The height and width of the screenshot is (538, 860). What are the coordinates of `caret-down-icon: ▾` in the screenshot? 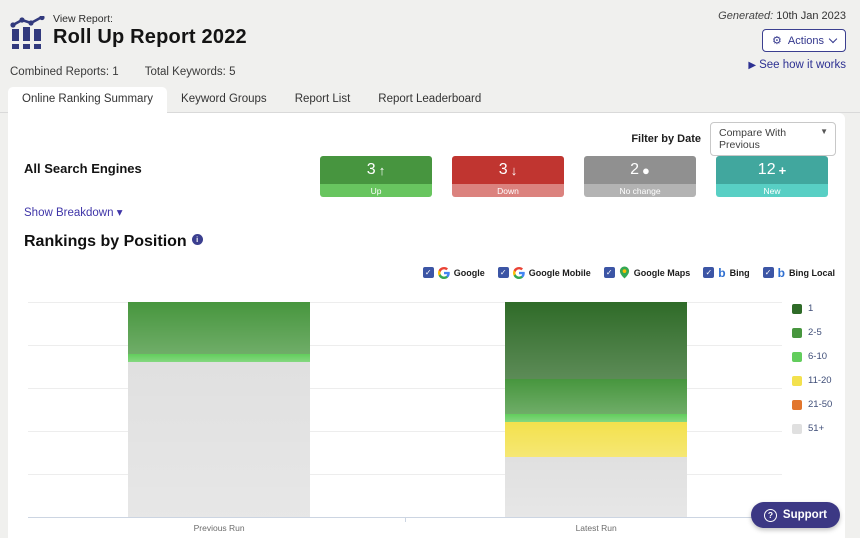 It's located at (119, 213).